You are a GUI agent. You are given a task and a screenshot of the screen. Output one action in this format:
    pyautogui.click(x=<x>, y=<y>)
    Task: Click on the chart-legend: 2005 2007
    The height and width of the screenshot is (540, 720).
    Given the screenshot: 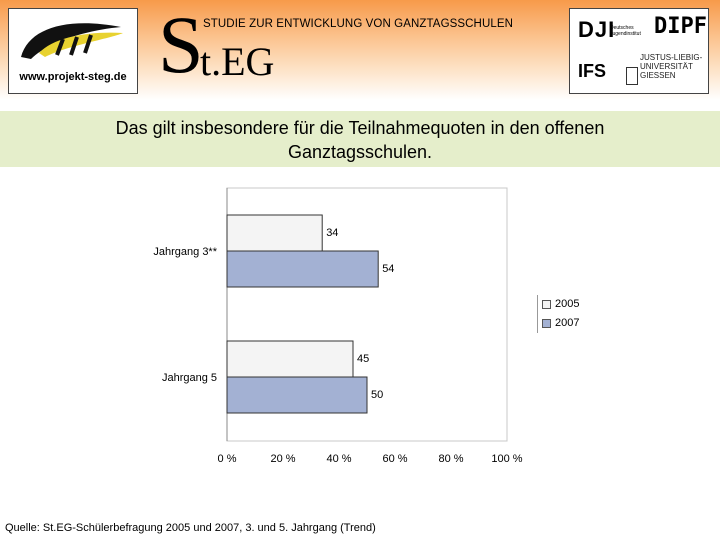 What is the action you would take?
    pyautogui.click(x=559, y=314)
    